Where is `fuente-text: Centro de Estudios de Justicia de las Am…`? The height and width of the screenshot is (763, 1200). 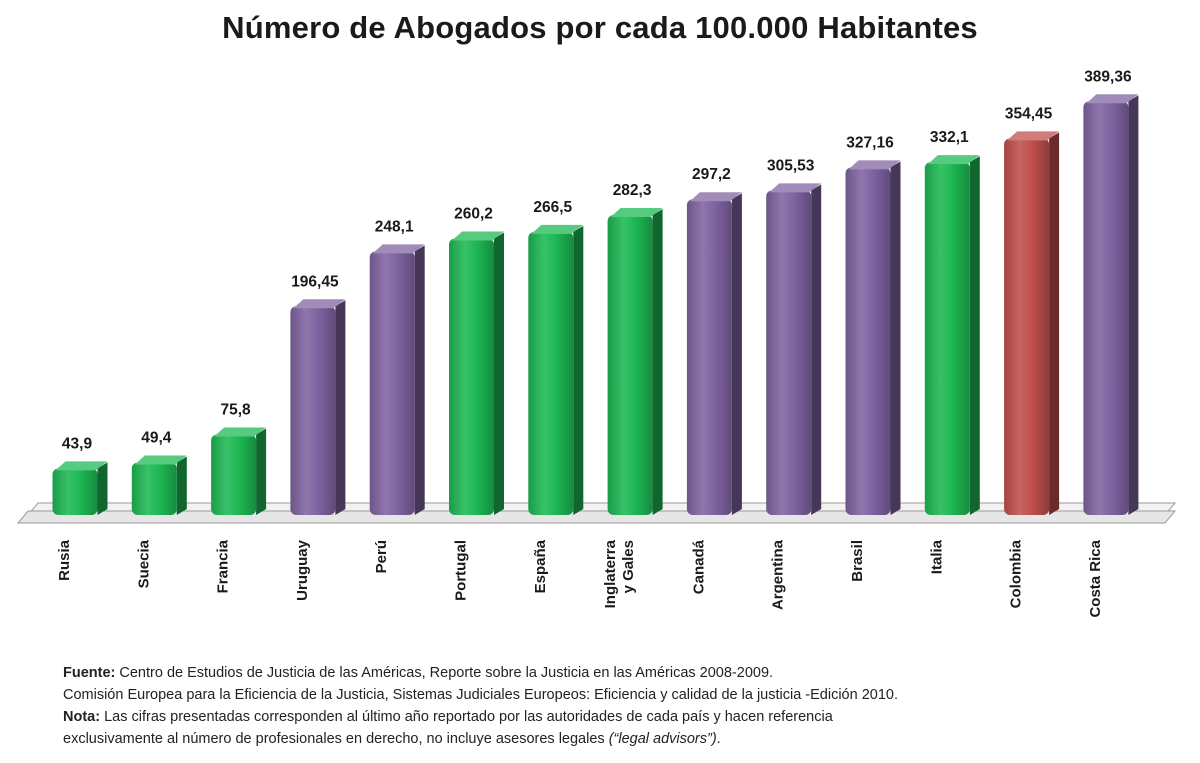
fuente-text: Centro de Estudios de Justicia de las Am… is located at coordinates (444, 673).